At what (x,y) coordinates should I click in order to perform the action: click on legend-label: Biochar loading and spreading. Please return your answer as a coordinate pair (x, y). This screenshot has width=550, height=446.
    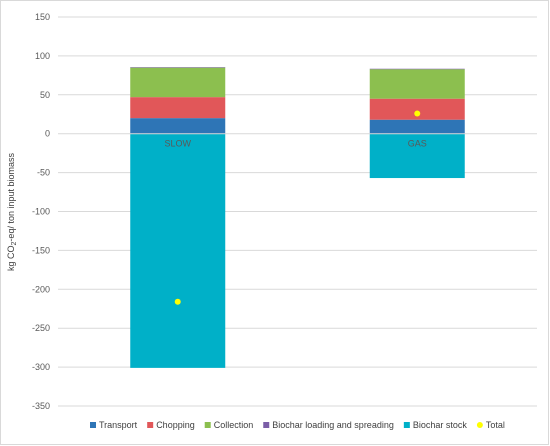
    Looking at the image, I should click on (333, 425).